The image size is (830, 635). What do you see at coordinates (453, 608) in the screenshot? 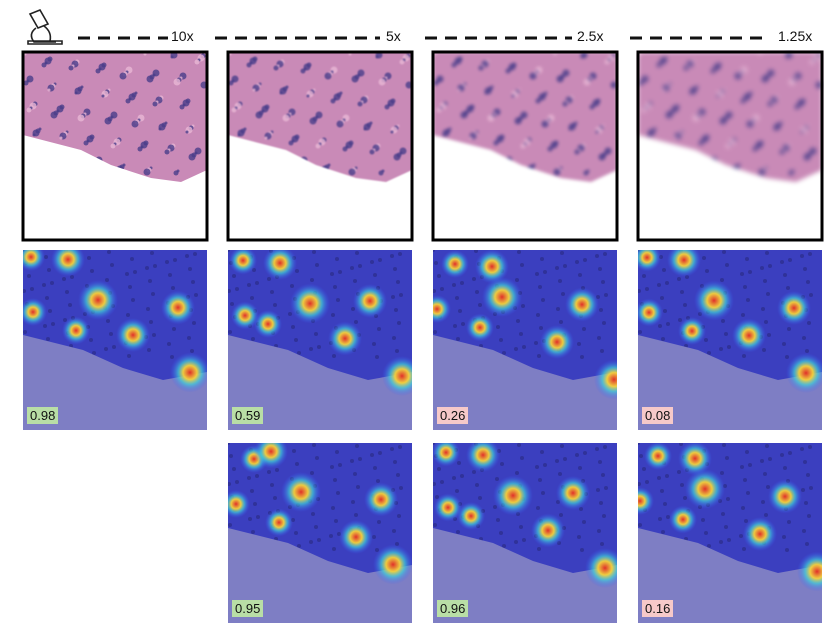
I see `score-label: 0.96` at bounding box center [453, 608].